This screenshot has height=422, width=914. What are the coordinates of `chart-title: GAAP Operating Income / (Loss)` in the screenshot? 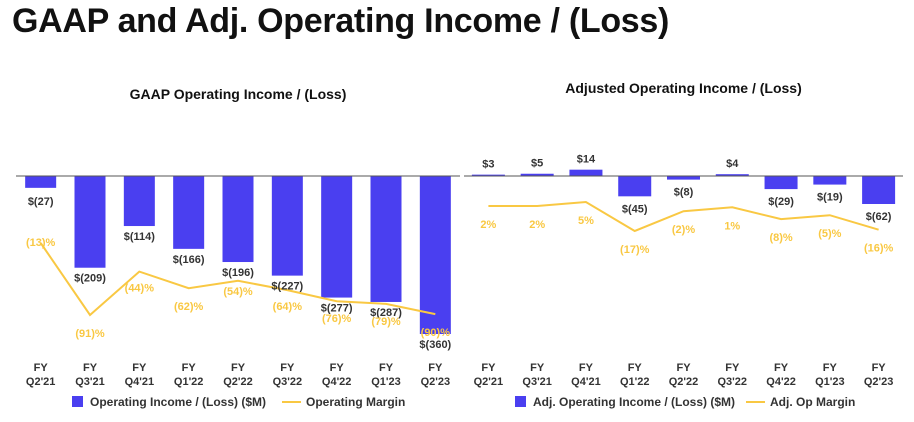 It's located at (238, 94).